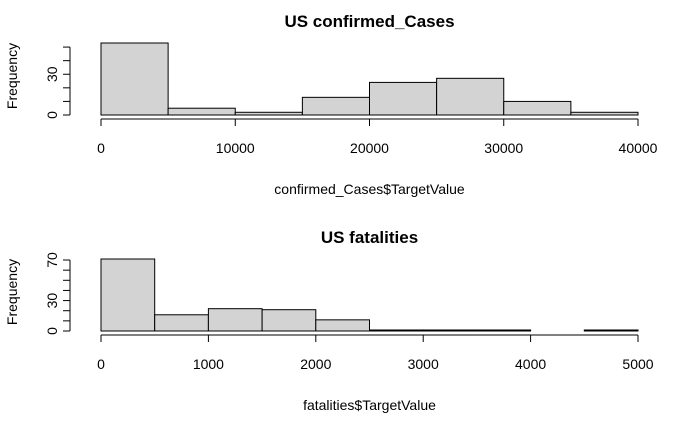 The height and width of the screenshot is (432, 700). What do you see at coordinates (503, 148) in the screenshot?
I see `x-tick-label: 30000` at bounding box center [503, 148].